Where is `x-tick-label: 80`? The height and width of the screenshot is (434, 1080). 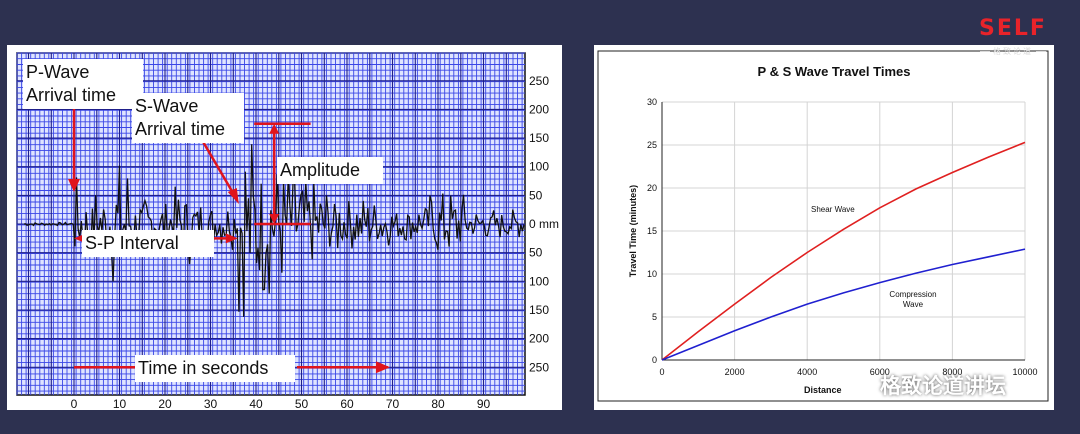 x-tick-label: 80 is located at coordinates (438, 403).